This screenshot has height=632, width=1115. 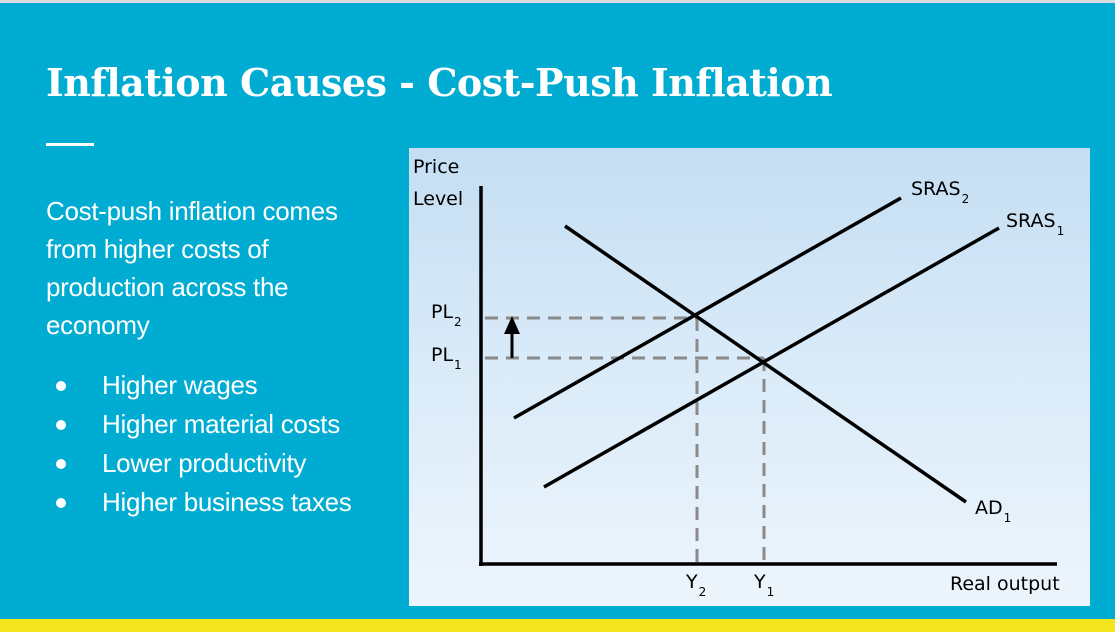 I want to click on title-underline, so click(x=70, y=144).